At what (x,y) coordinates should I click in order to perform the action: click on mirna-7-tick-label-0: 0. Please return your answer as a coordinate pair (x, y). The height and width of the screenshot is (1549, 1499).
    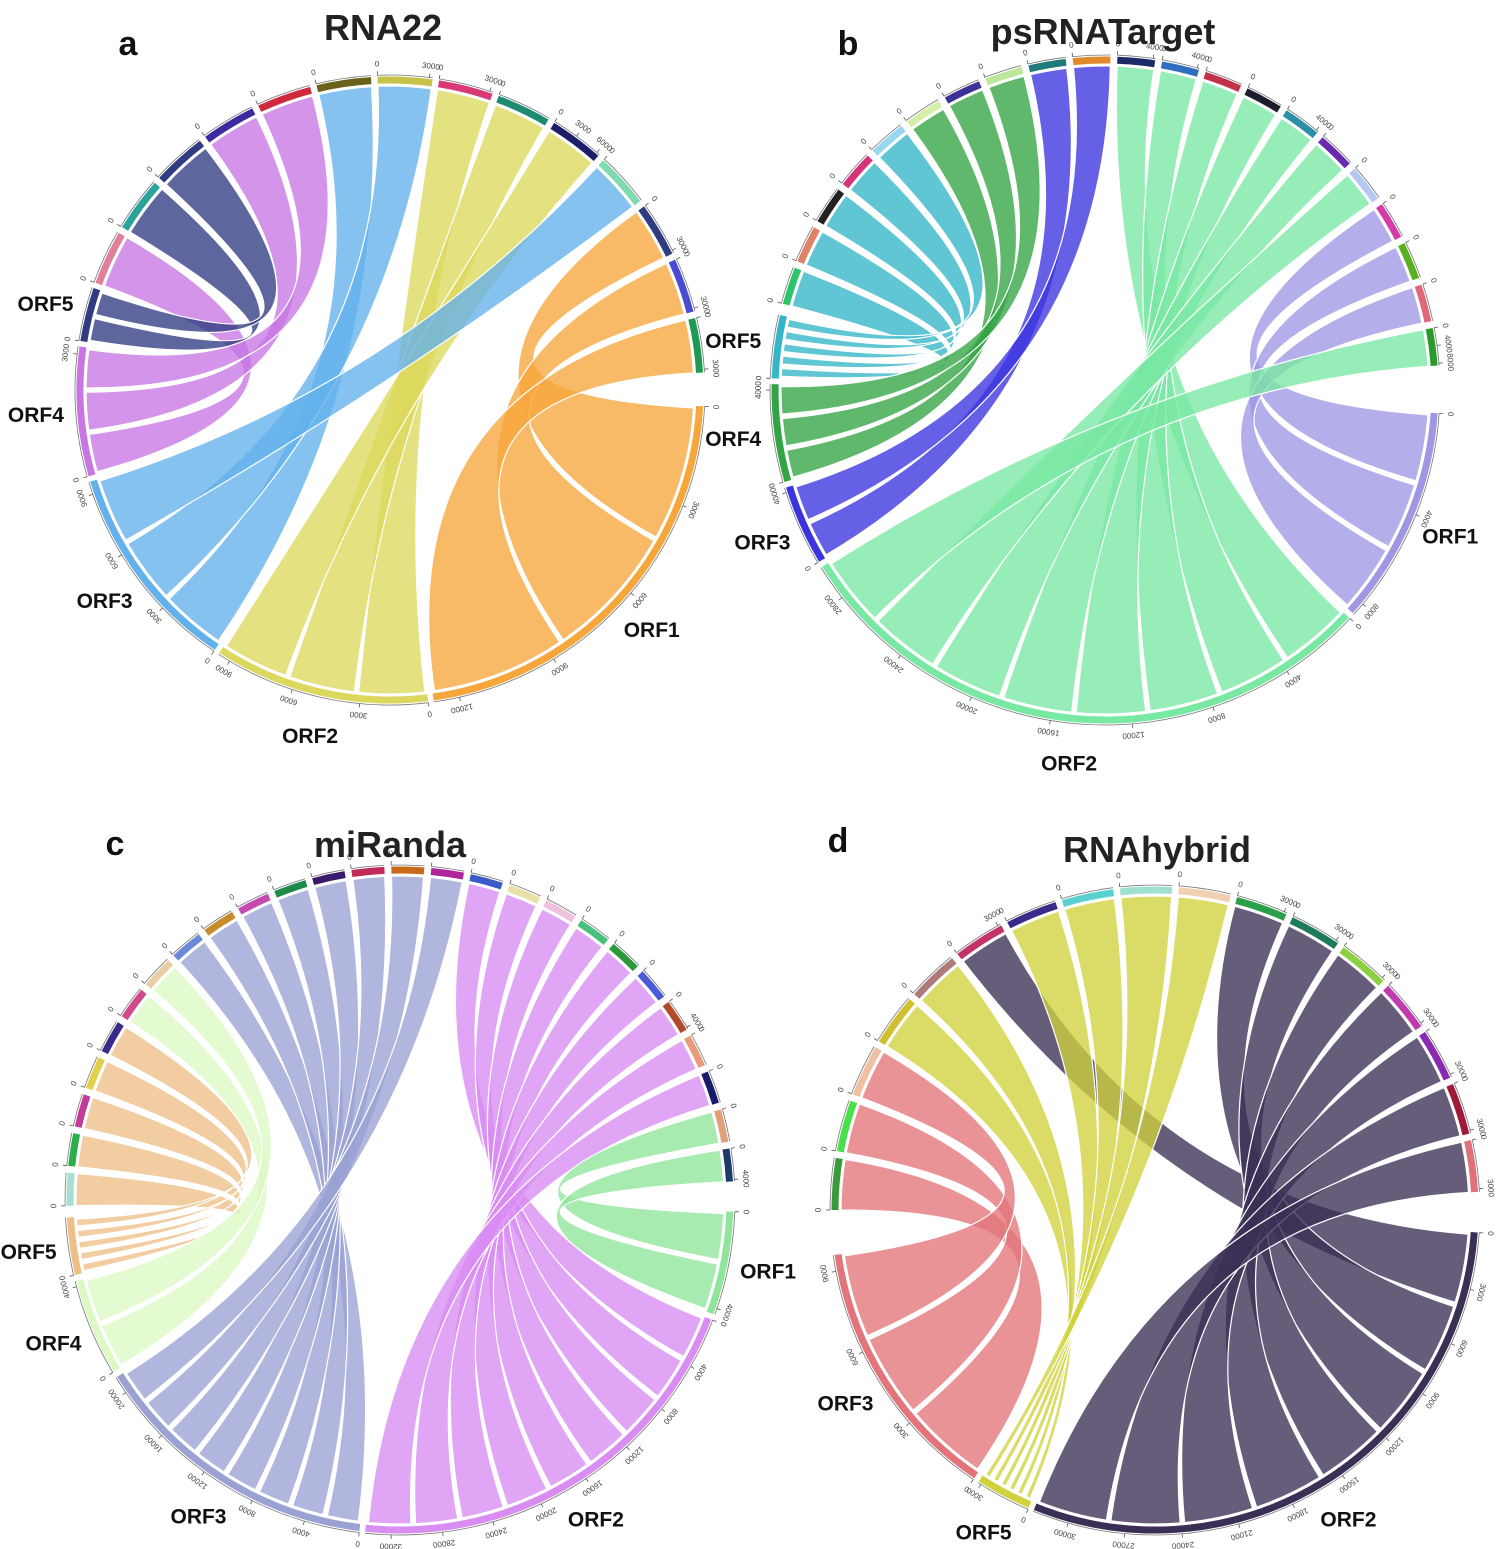
    Looking at the image, I should click on (1001, 910).